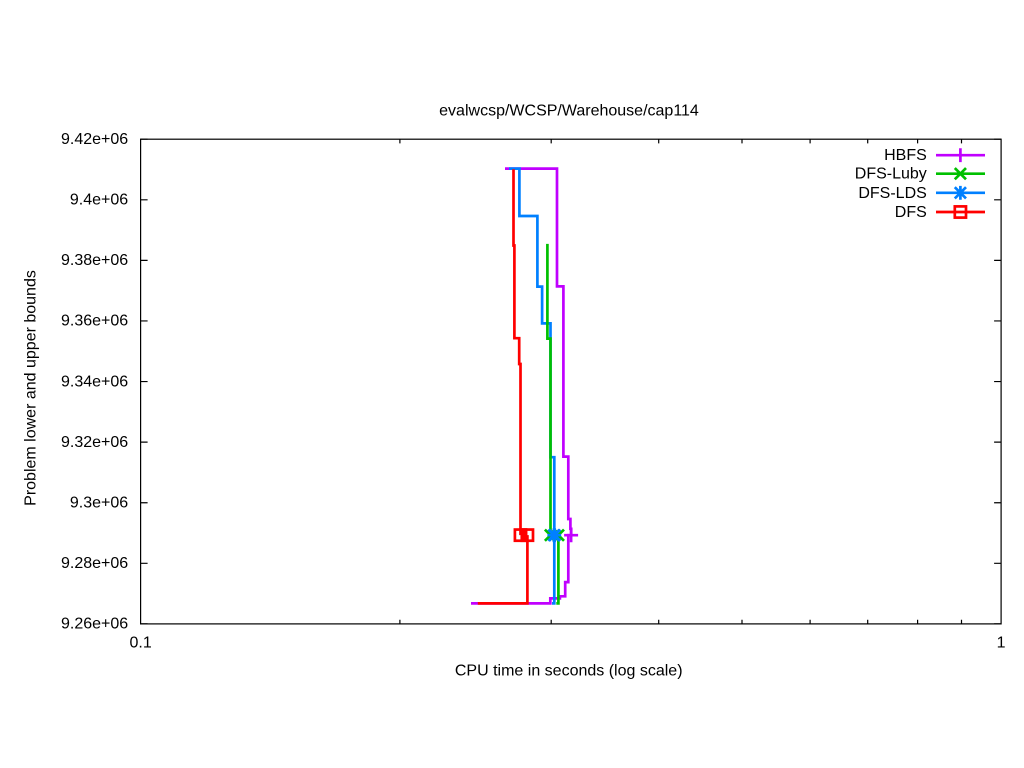 The height and width of the screenshot is (768, 1024). I want to click on svg-text: 9.38e+06, so click(94, 260).